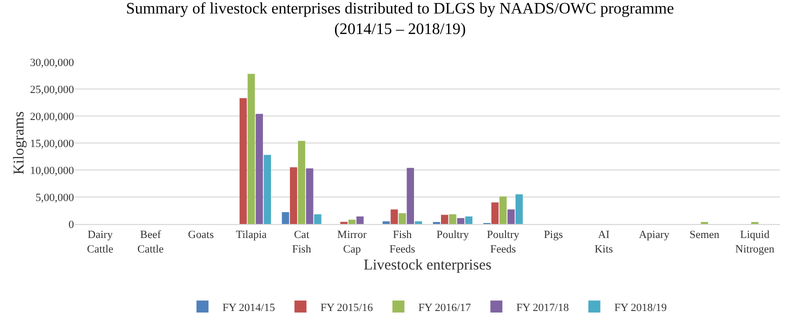  I want to click on x-tick-label: Pigs, so click(553, 235).